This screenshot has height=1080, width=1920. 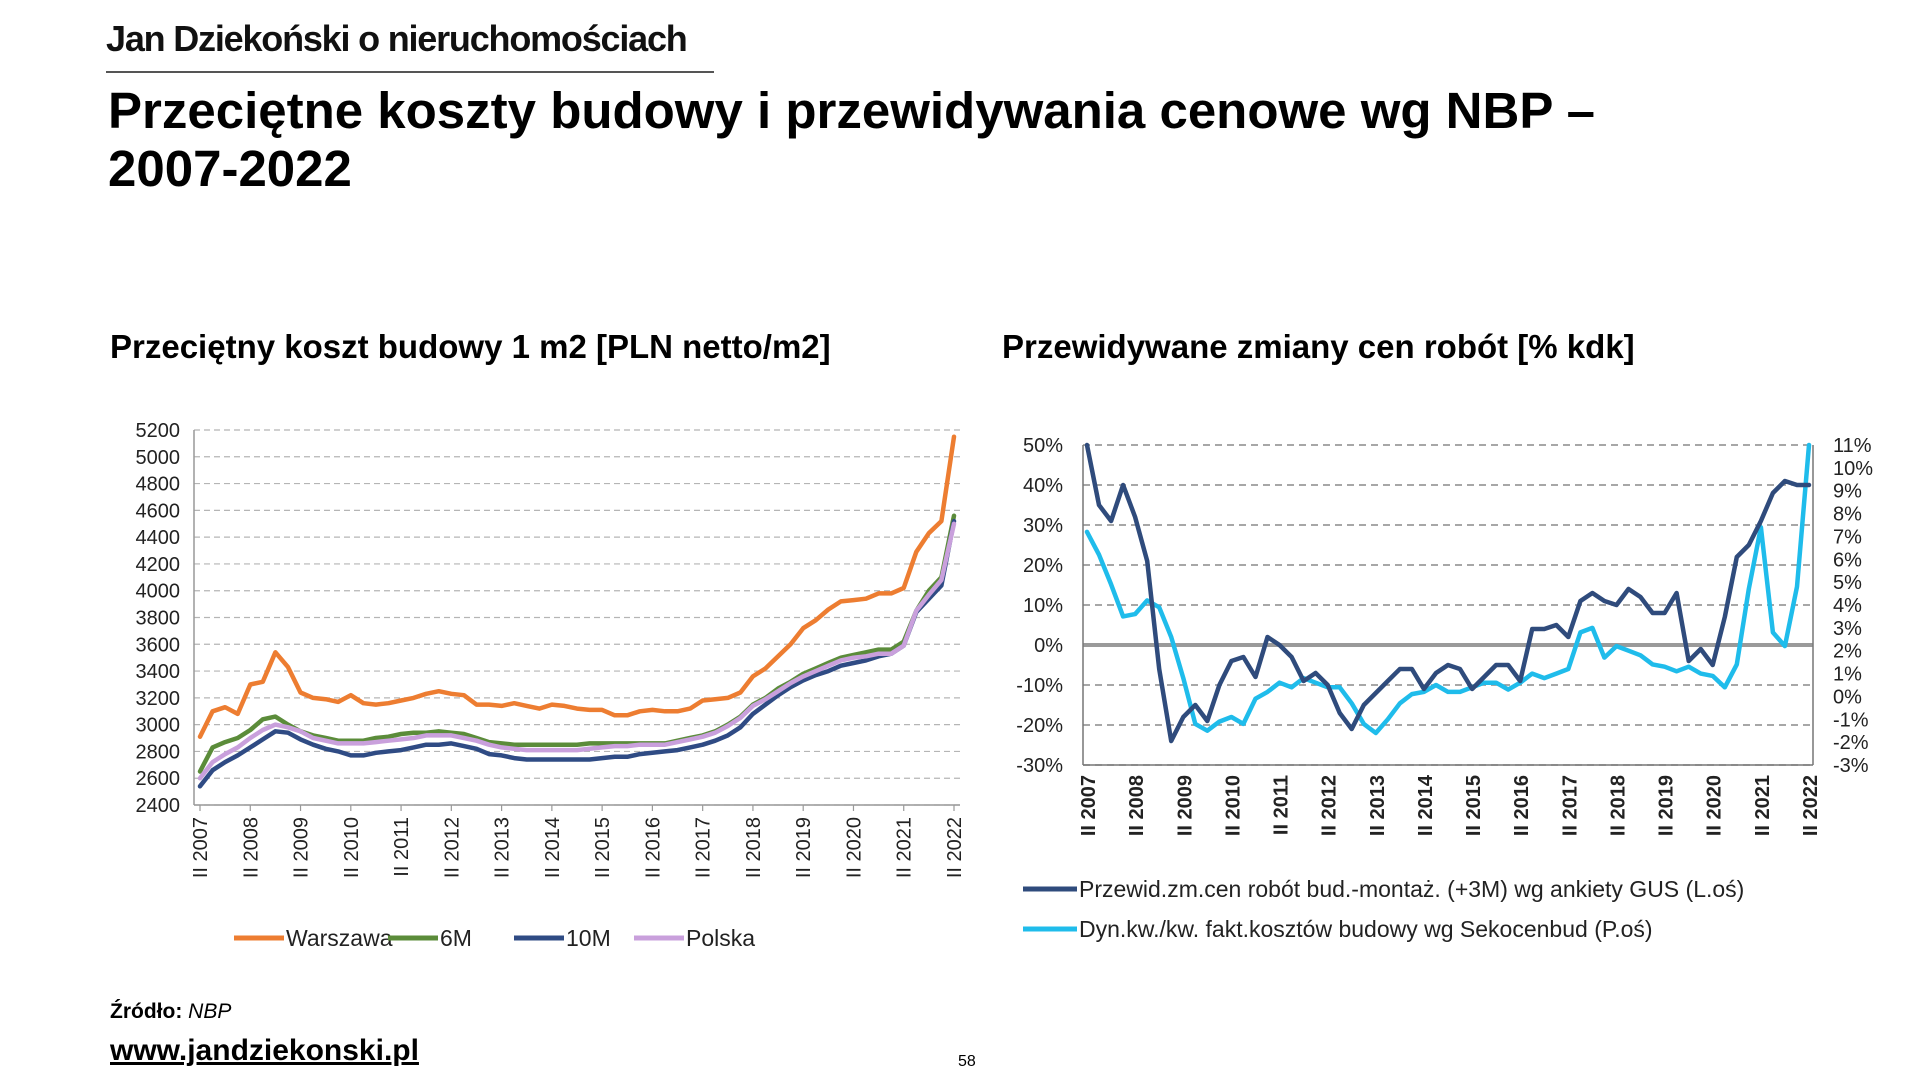 I want to click on y-tick-label: 4600, so click(x=158, y=511).